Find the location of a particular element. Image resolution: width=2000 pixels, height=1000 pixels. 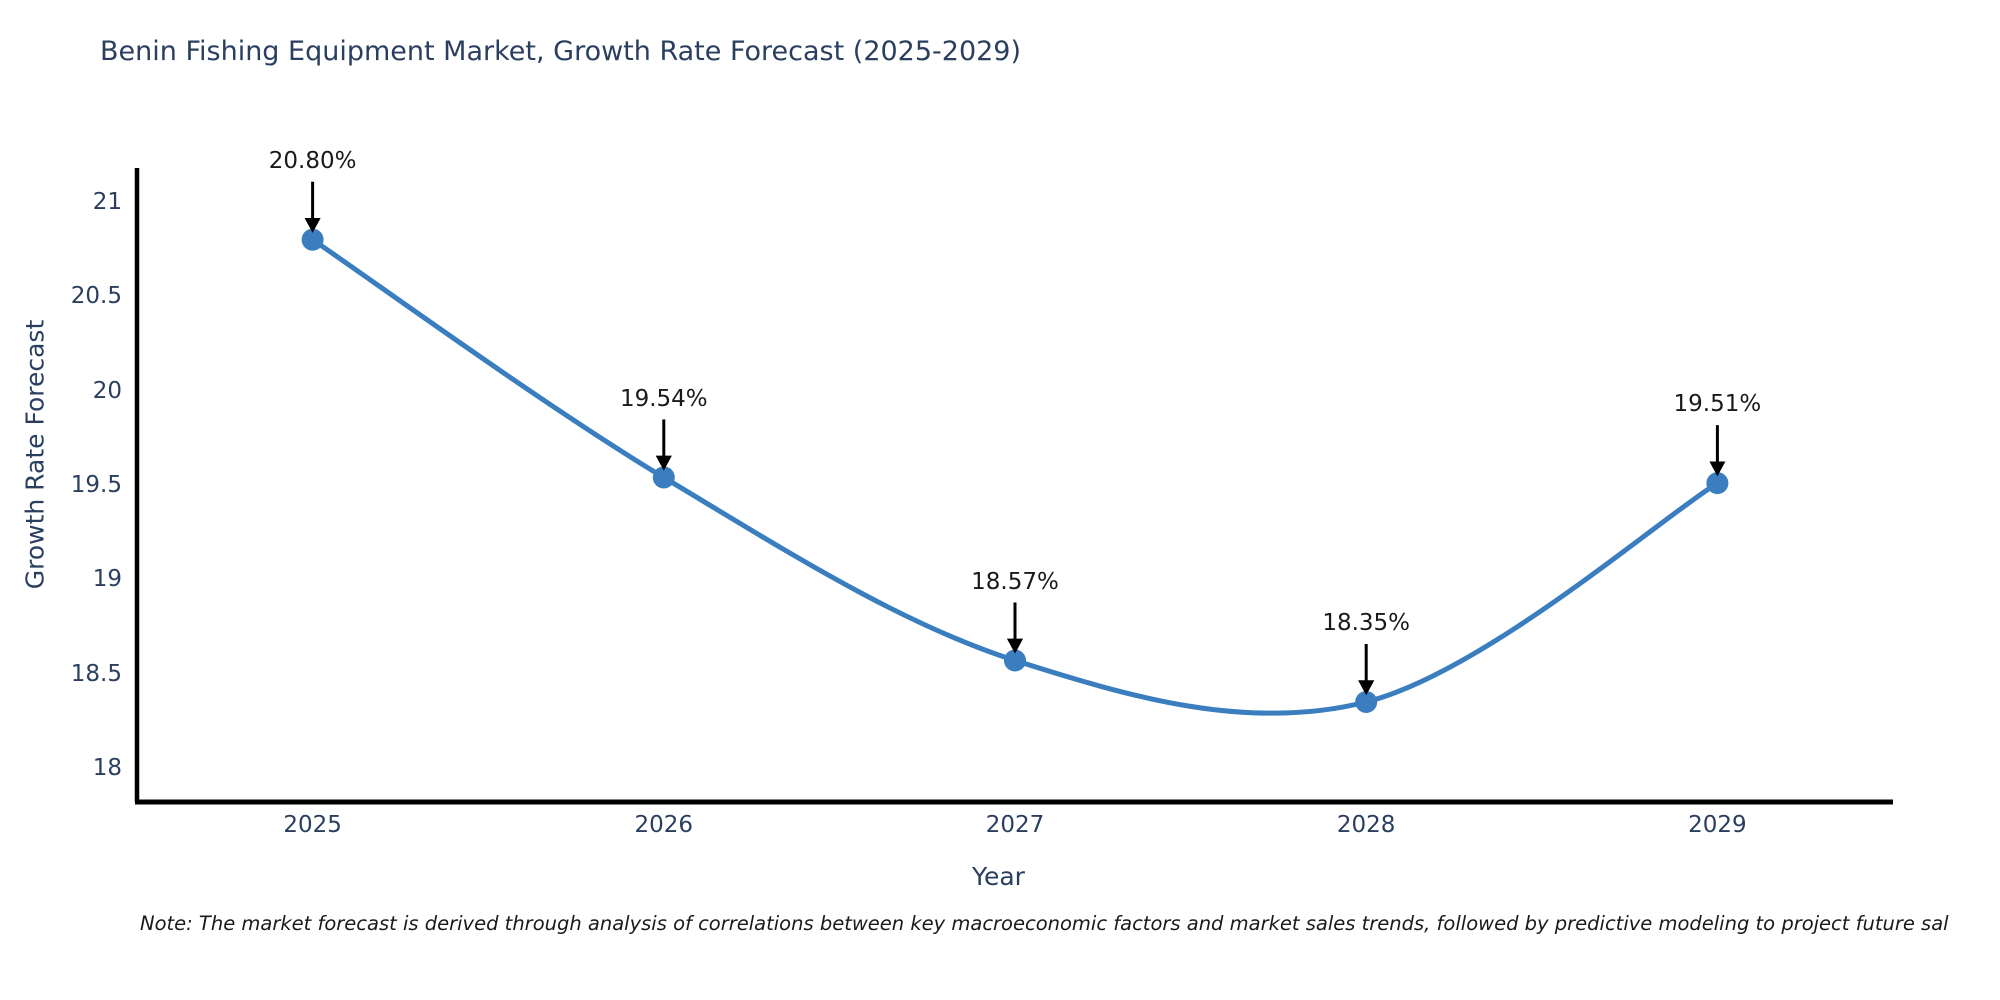

x-axis-tick-label: 2026 is located at coordinates (664, 825).